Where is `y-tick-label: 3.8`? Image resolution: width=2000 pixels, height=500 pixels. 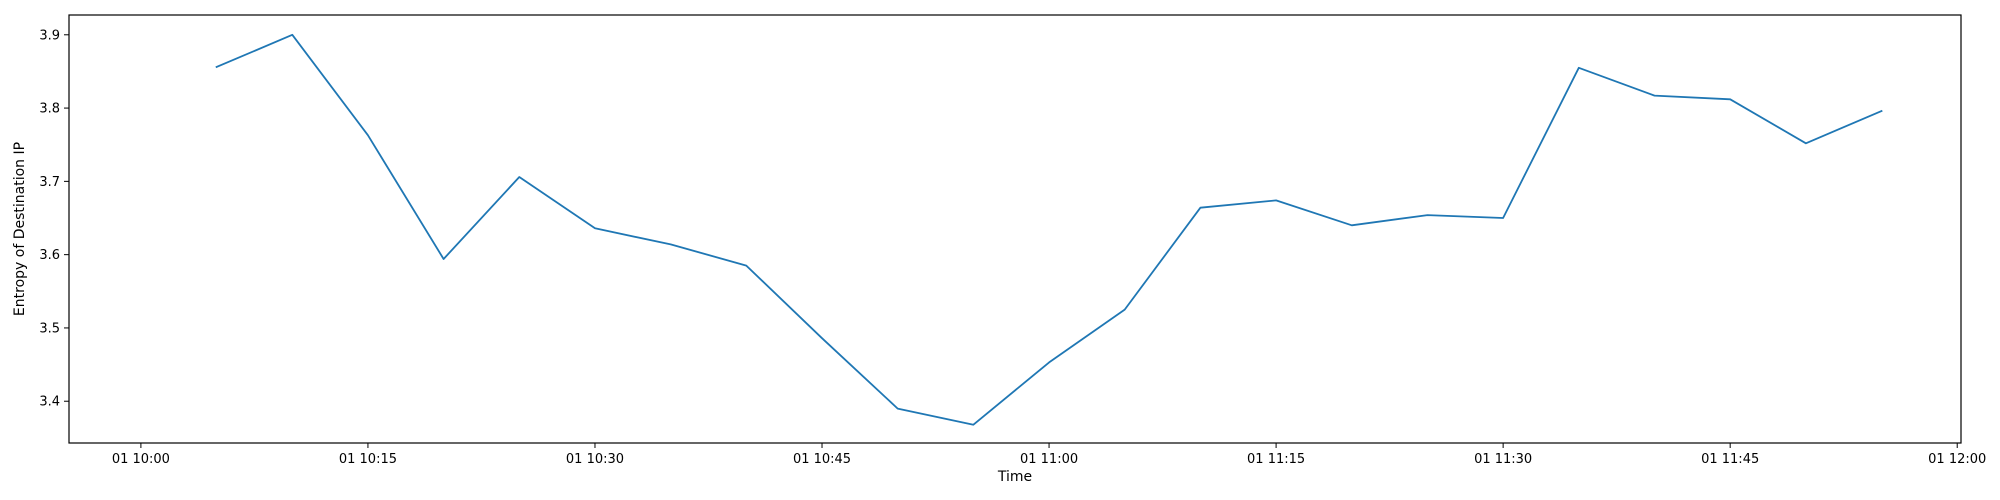 y-tick-label: 3.8 is located at coordinates (49, 109).